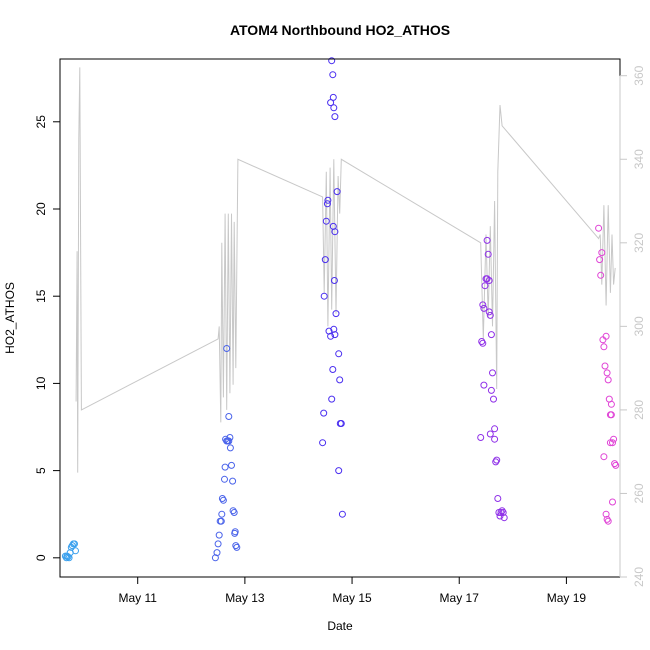 Image resolution: width=650 pixels, height=650 pixels. Describe the element at coordinates (137, 598) in the screenshot. I see `x-tick-label: May 11` at that location.